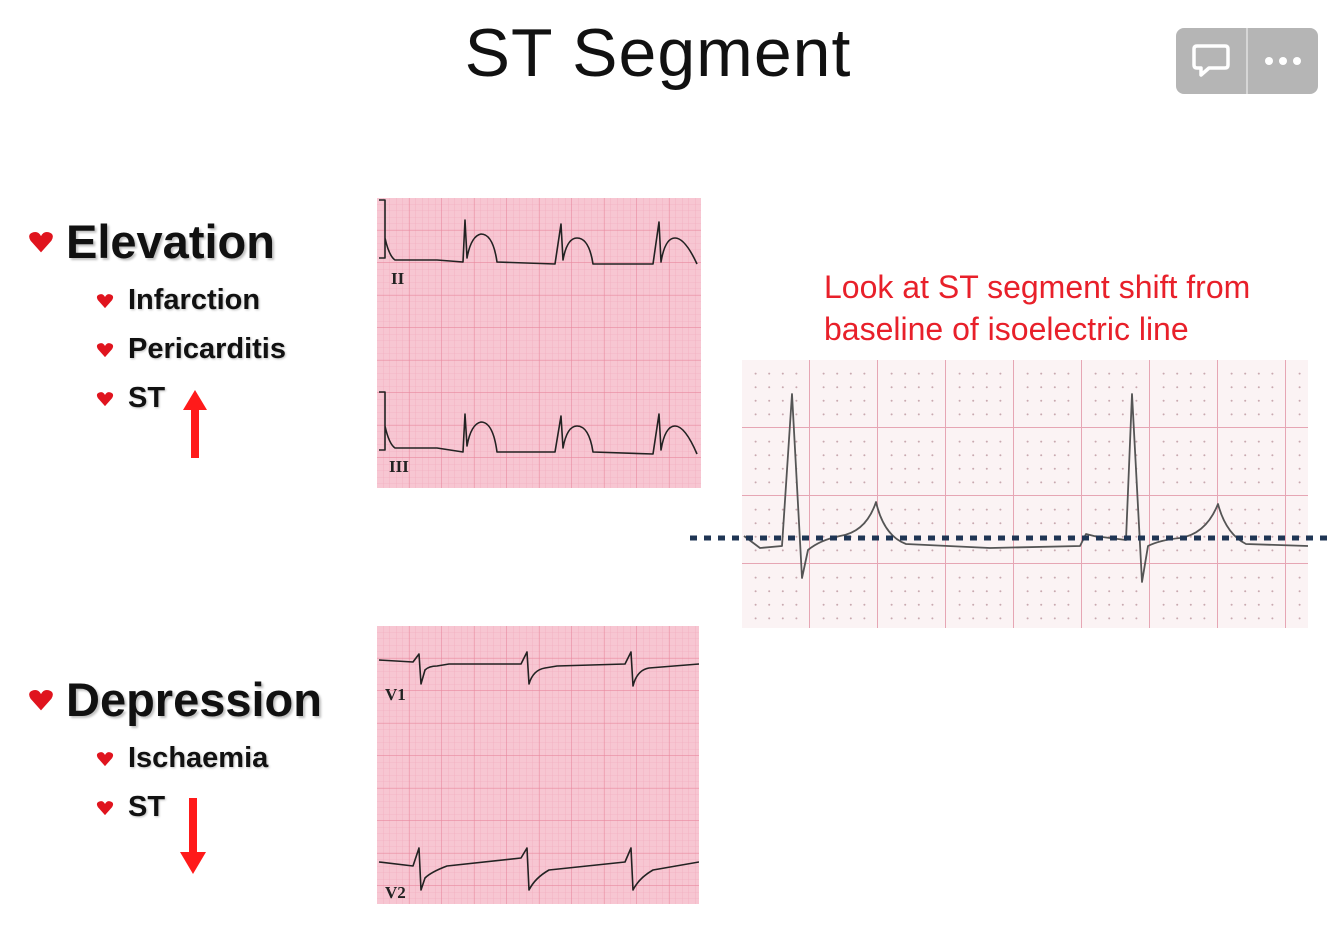 Image resolution: width=1334 pixels, height=935 pixels. What do you see at coordinates (1012, 494) in the screenshot?
I see `ecg-baseline-strip` at bounding box center [1012, 494].